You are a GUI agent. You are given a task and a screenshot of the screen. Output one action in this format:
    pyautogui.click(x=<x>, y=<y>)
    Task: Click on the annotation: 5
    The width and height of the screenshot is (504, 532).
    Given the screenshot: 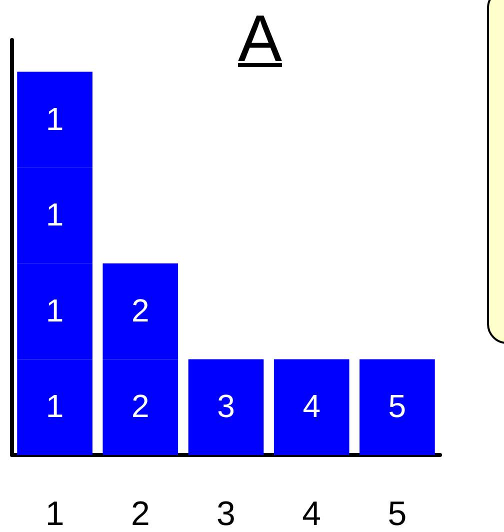 What is the action you would take?
    pyautogui.click(x=397, y=406)
    